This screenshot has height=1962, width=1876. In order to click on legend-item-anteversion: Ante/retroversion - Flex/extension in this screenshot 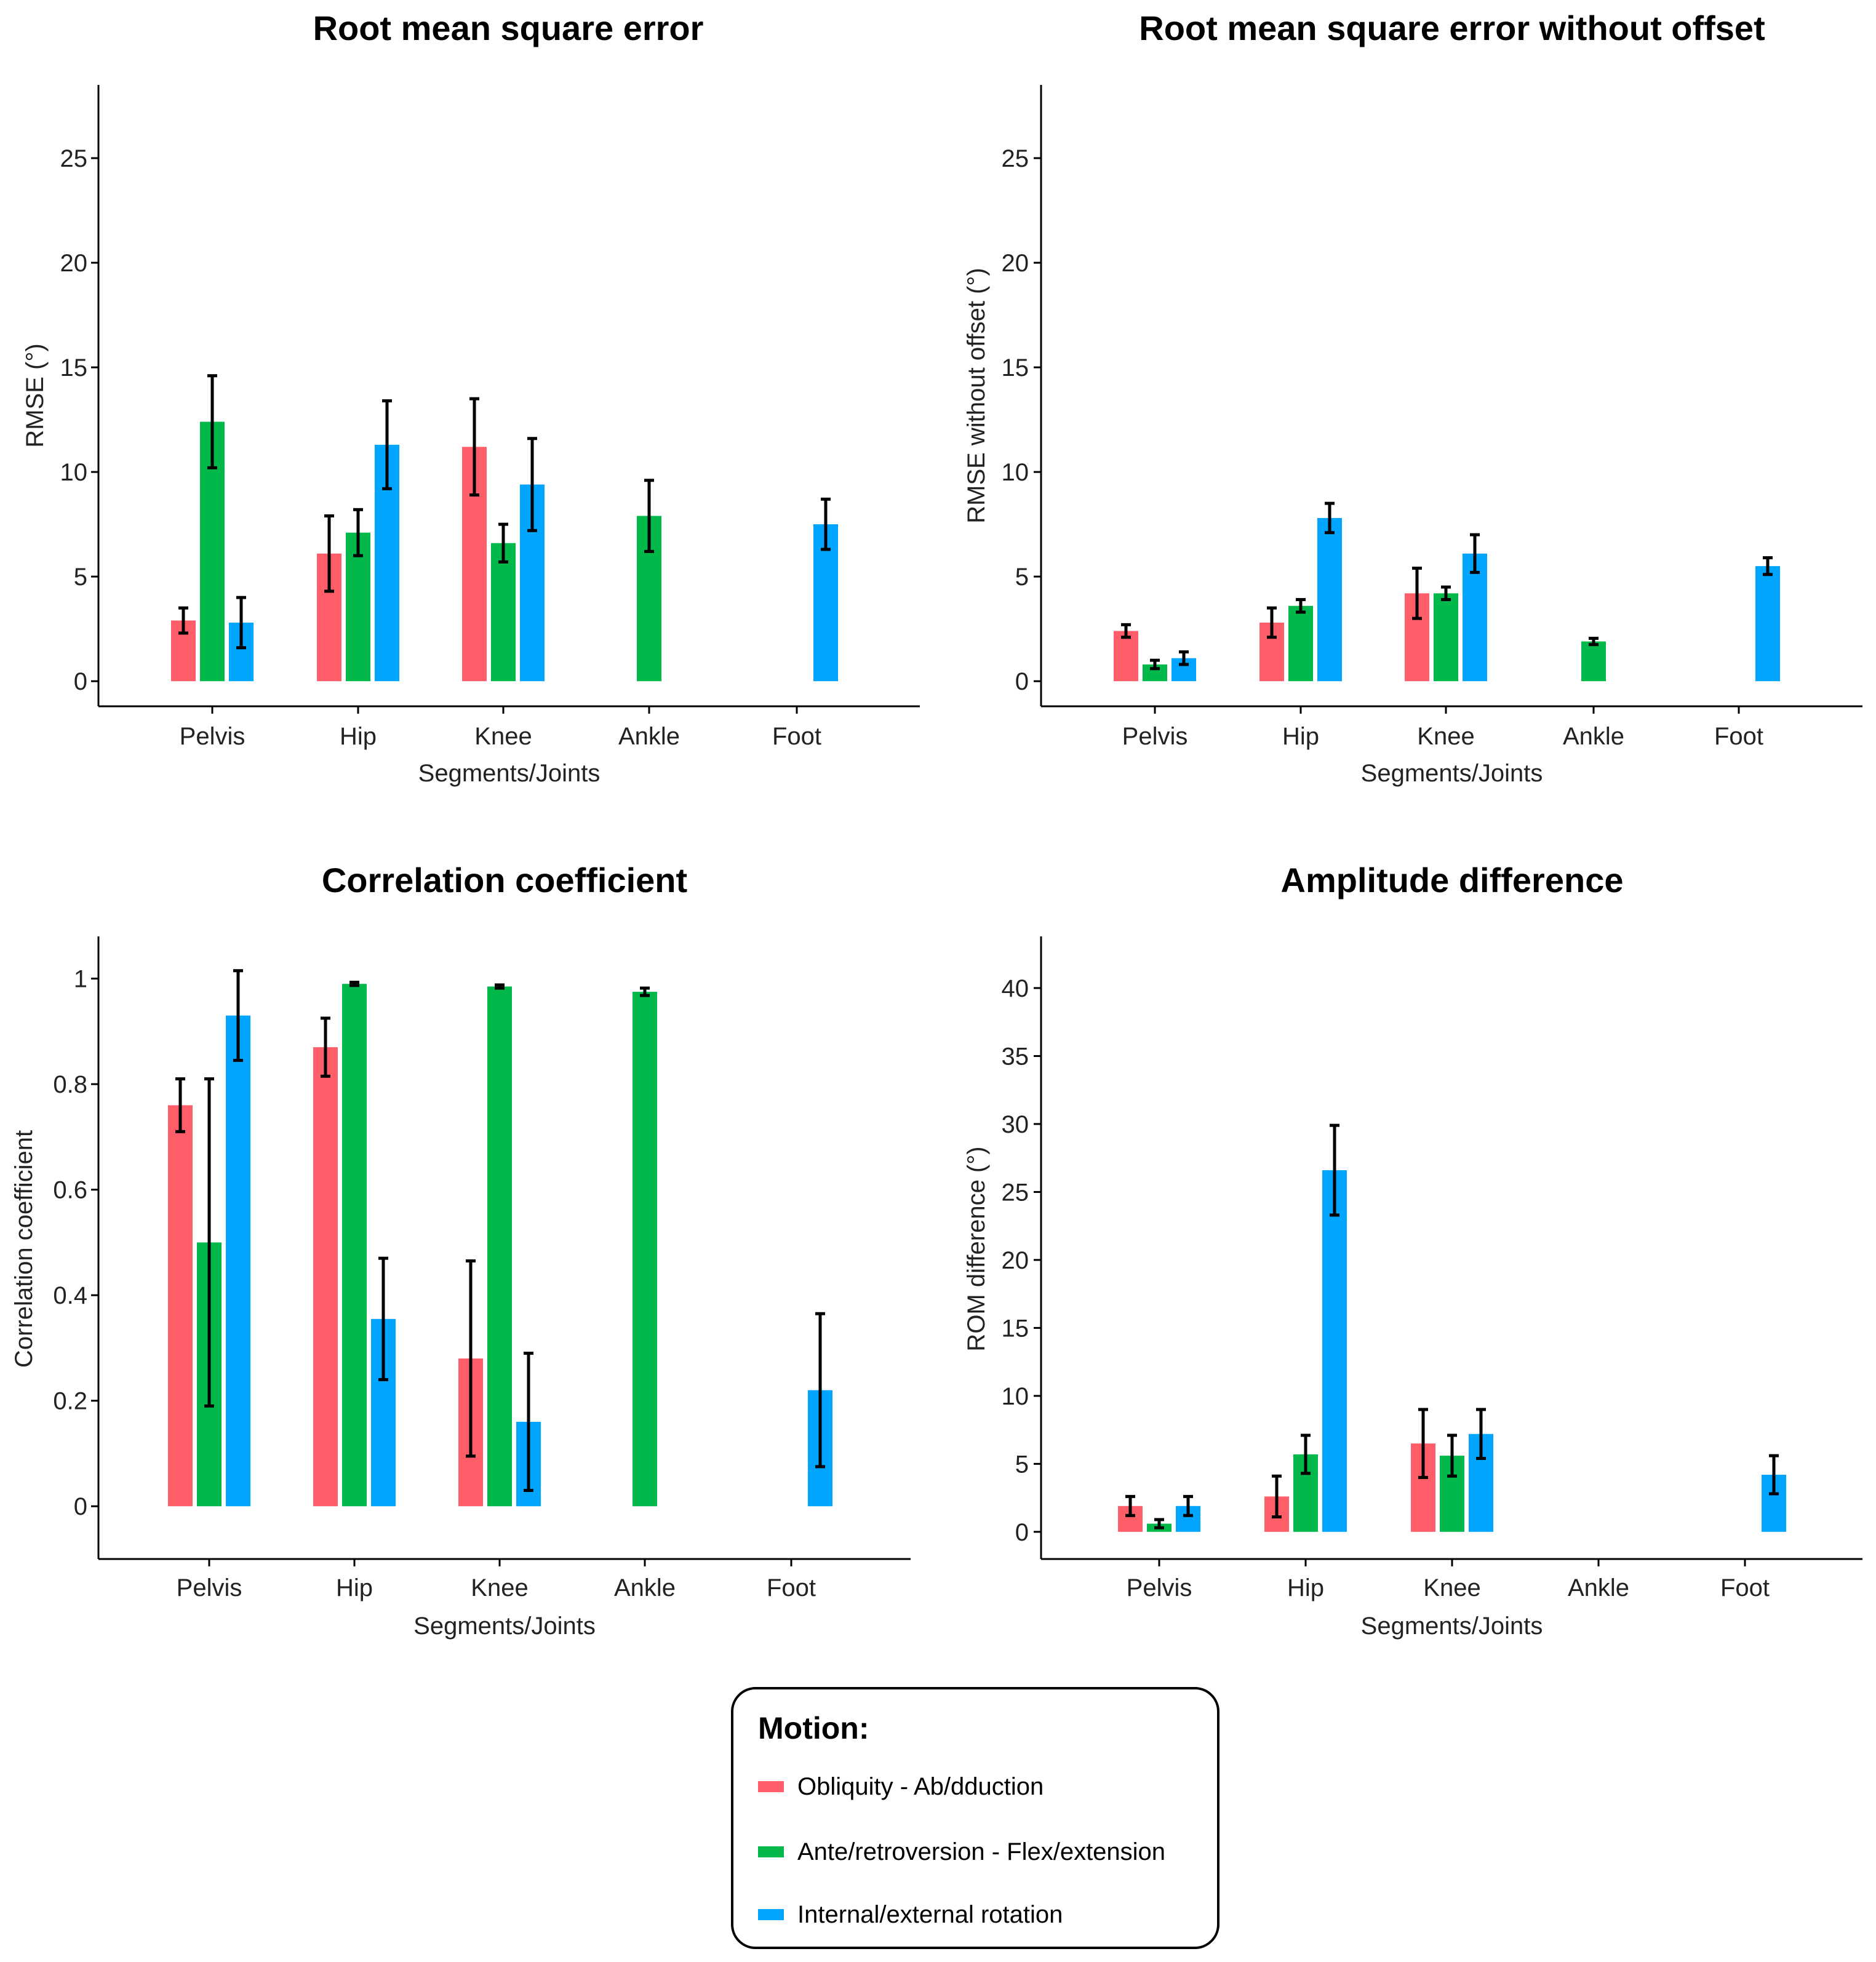, I will do `click(961, 1852)`.